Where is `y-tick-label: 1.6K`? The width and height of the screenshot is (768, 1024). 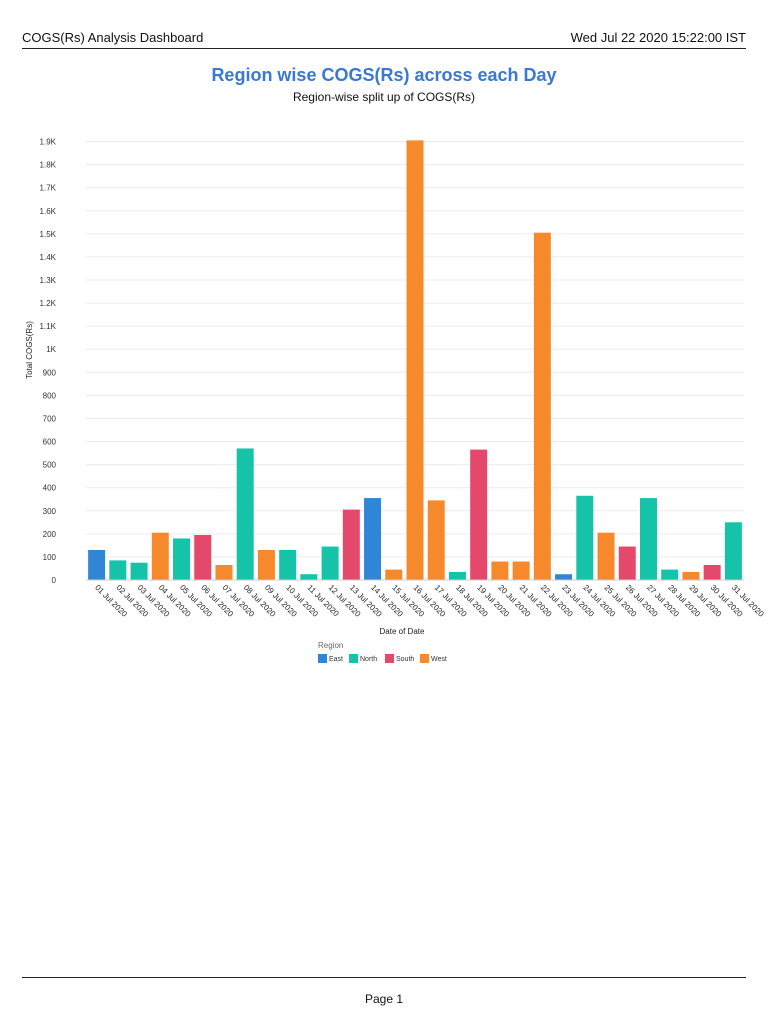 y-tick-label: 1.6K is located at coordinates (48, 211).